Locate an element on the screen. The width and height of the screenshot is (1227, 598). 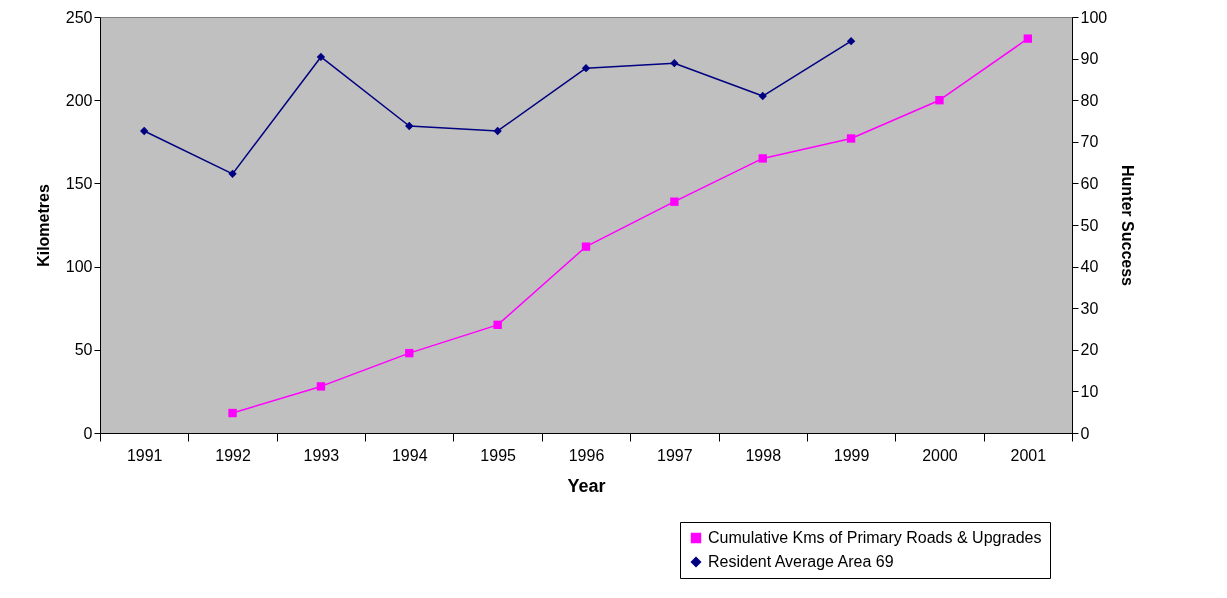
y2-tick-label: 10 is located at coordinates (1089, 391).